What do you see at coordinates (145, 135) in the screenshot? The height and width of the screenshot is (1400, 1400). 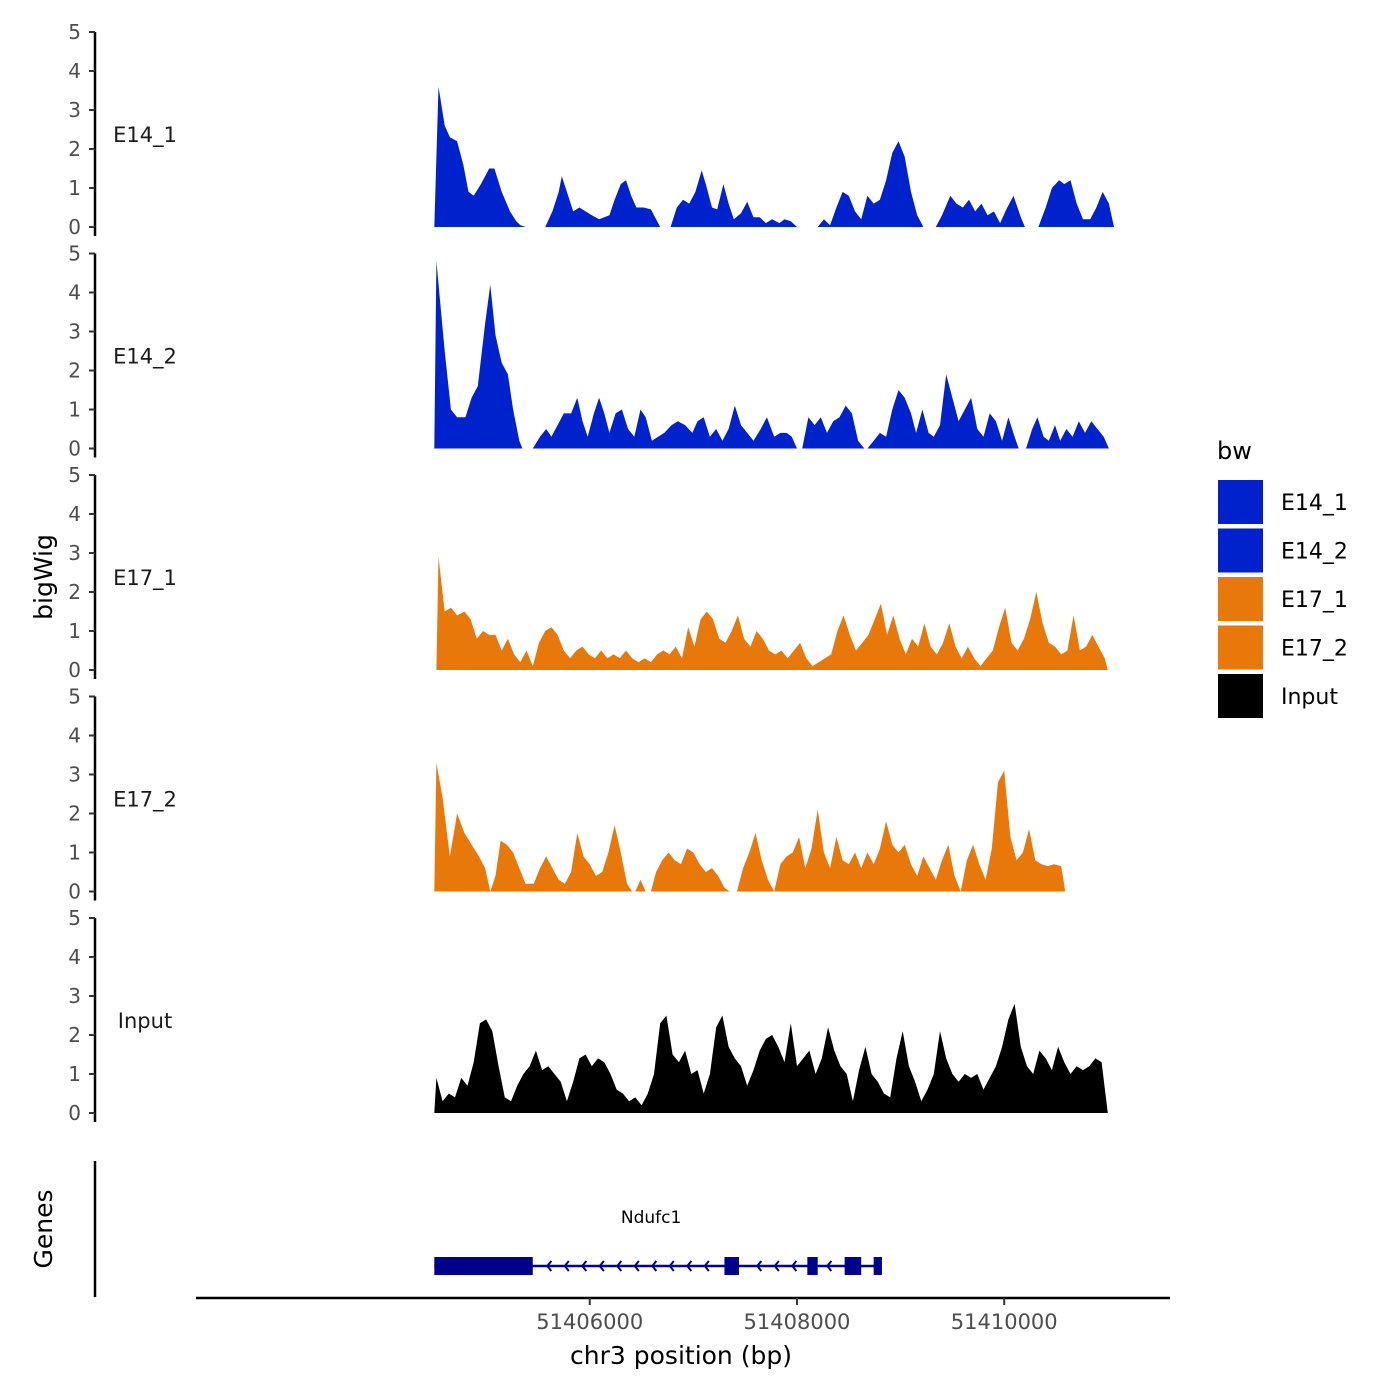 I see `track-label: E14_1` at bounding box center [145, 135].